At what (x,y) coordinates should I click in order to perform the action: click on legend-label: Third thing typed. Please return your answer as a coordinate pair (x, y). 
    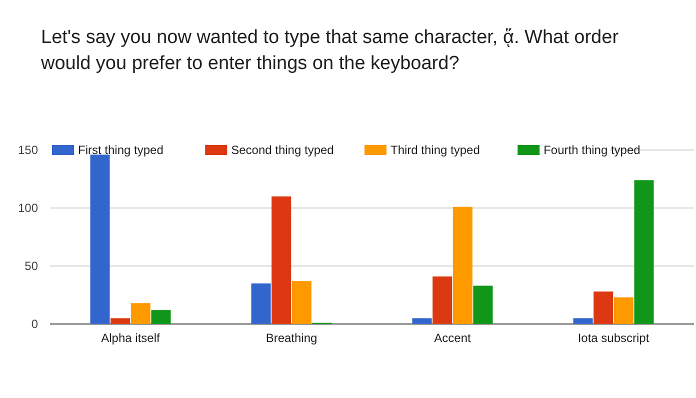
    Looking at the image, I should click on (435, 150).